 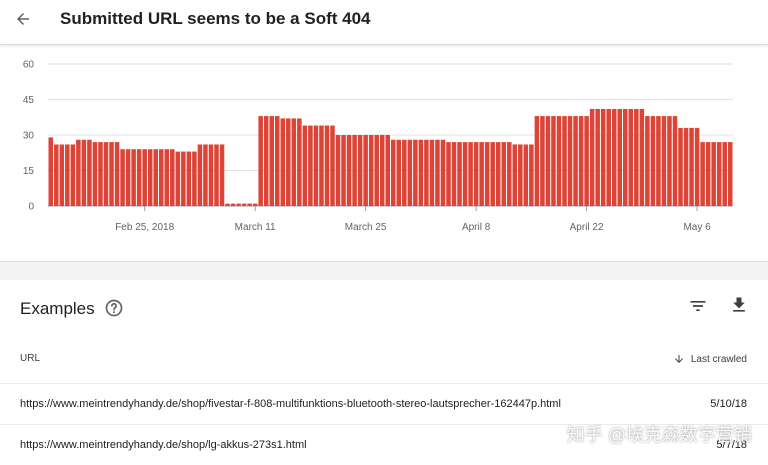 What do you see at coordinates (114, 308) in the screenshot?
I see `help-circle-icon` at bounding box center [114, 308].